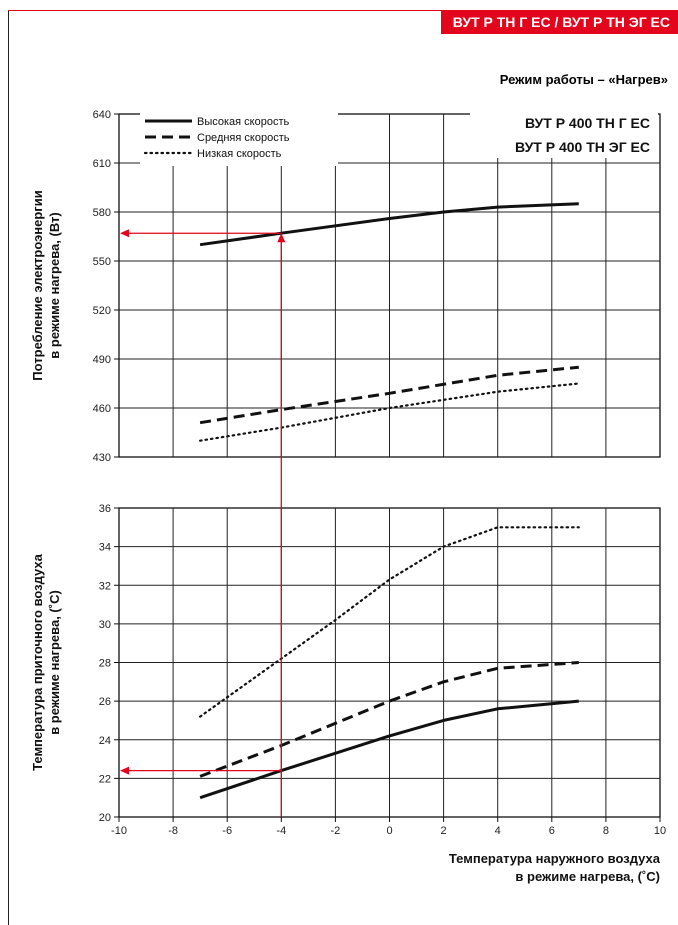 Image resolution: width=678 pixels, height=925 pixels. Describe the element at coordinates (243, 138) in the screenshot. I see `legend-label: Средняя скорость` at that location.